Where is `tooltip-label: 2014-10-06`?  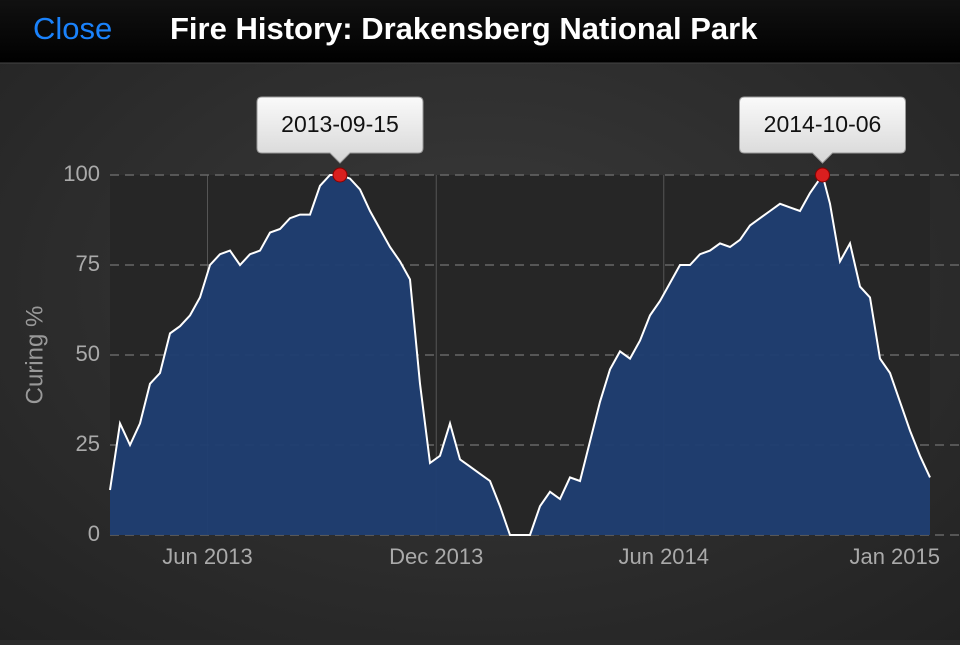 tooltip-label: 2014-10-06 is located at coordinates (823, 124).